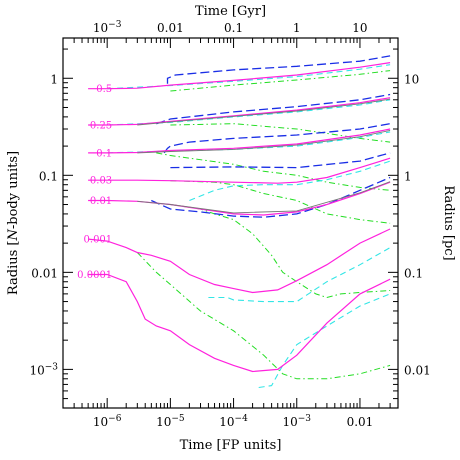 This screenshot has height=460, width=460. I want to click on y-tick-label: 0.01, so click(44, 273).